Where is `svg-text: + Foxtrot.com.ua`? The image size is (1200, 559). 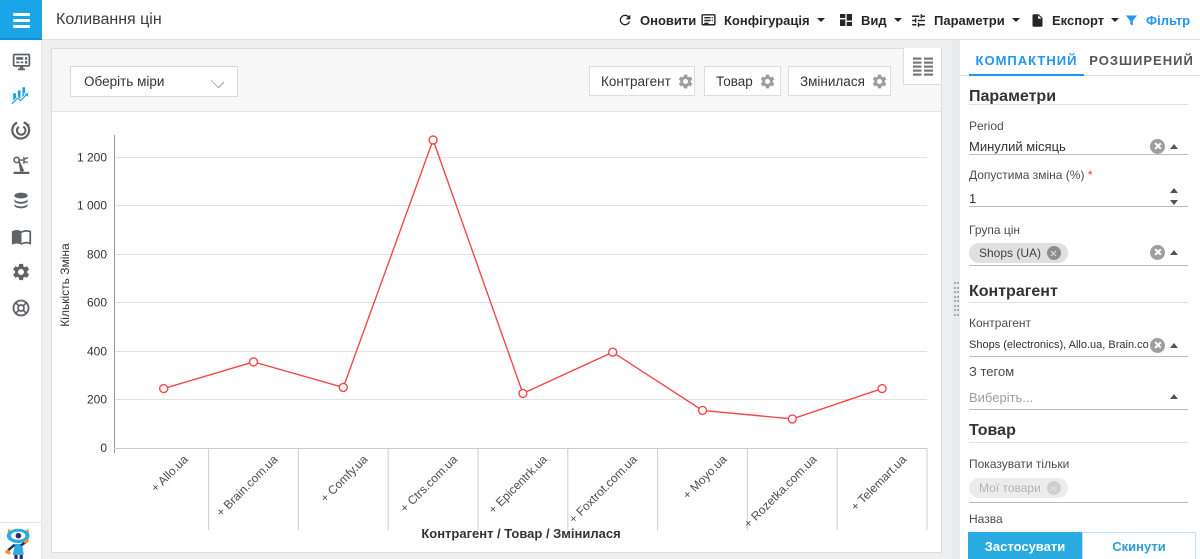
svg-text: + Foxtrot.com.ua is located at coordinates (603, 489).